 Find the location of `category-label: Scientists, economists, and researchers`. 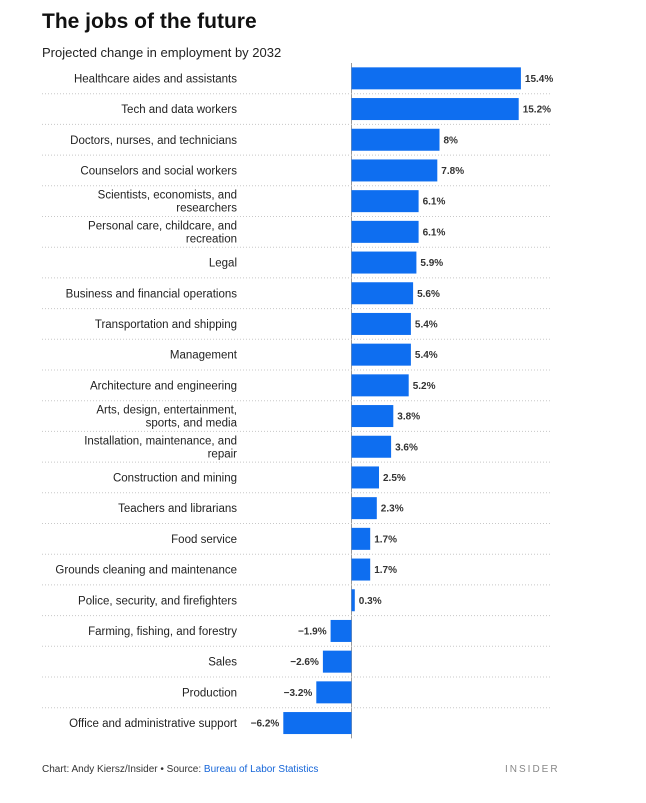

category-label: Scientists, economists, and researchers is located at coordinates (168, 202).